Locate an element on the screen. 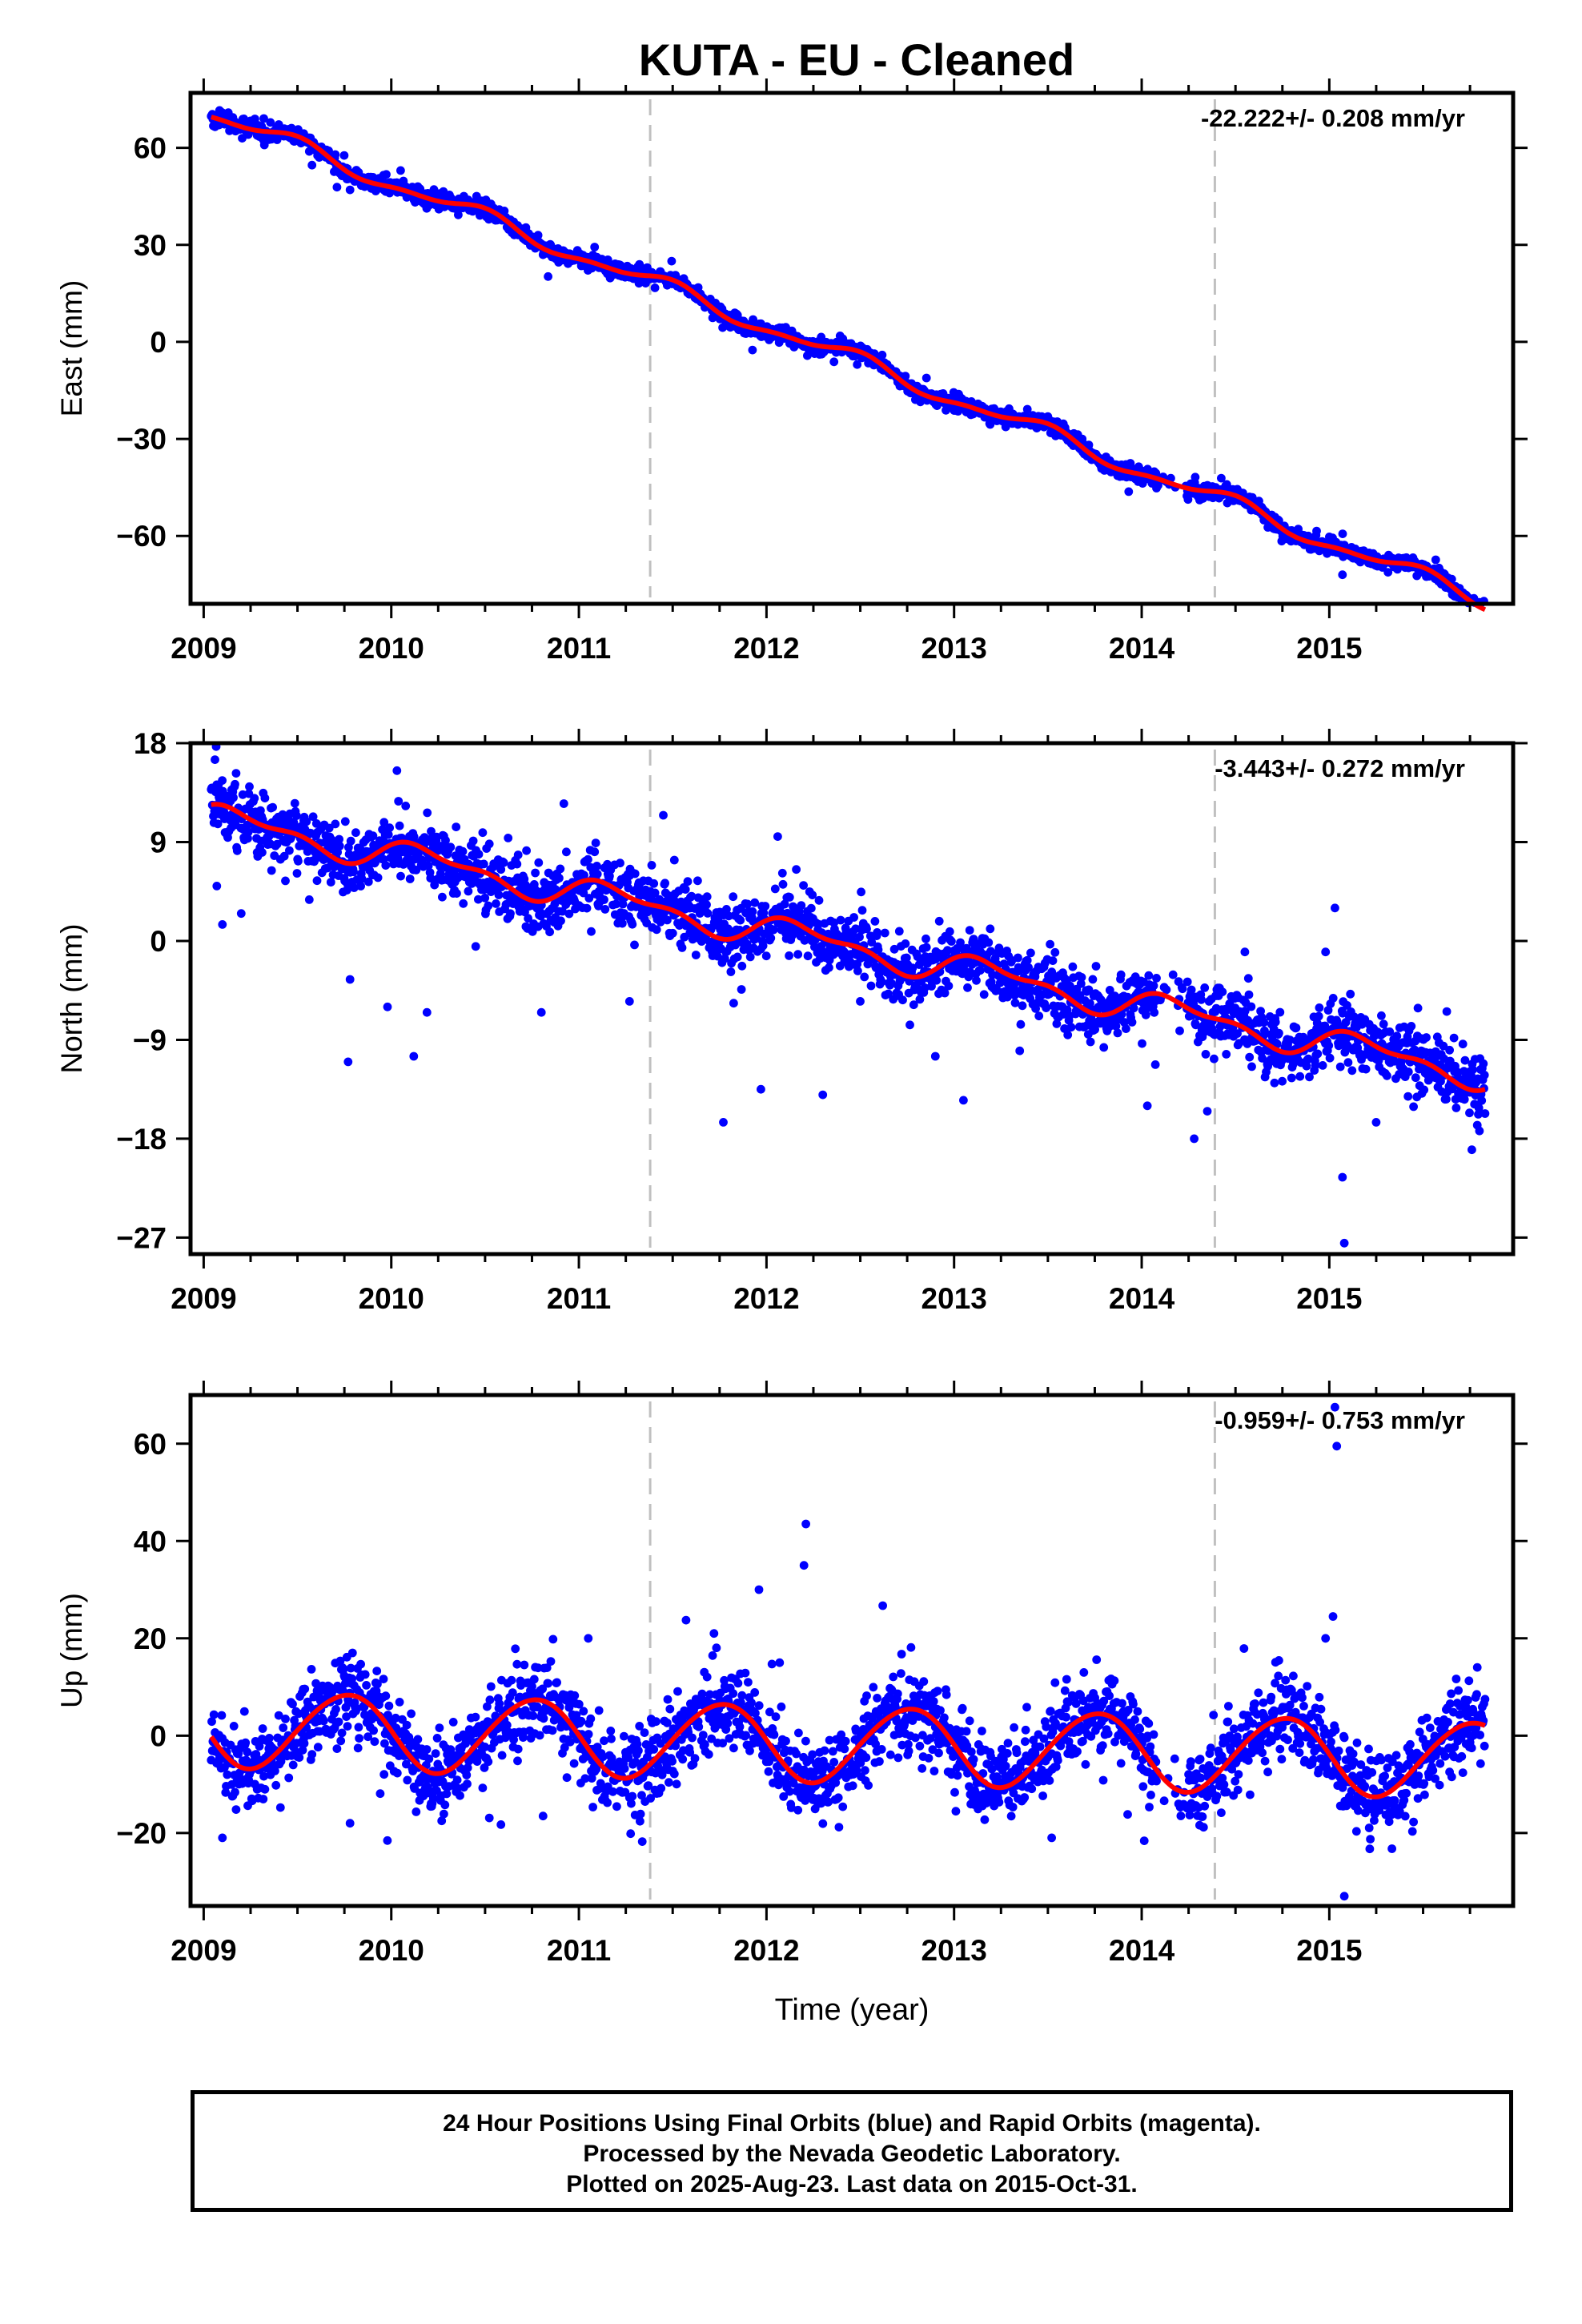 The width and height of the screenshot is (1582, 2324). east-y-axis-label: East (mm) is located at coordinates (71, 348).